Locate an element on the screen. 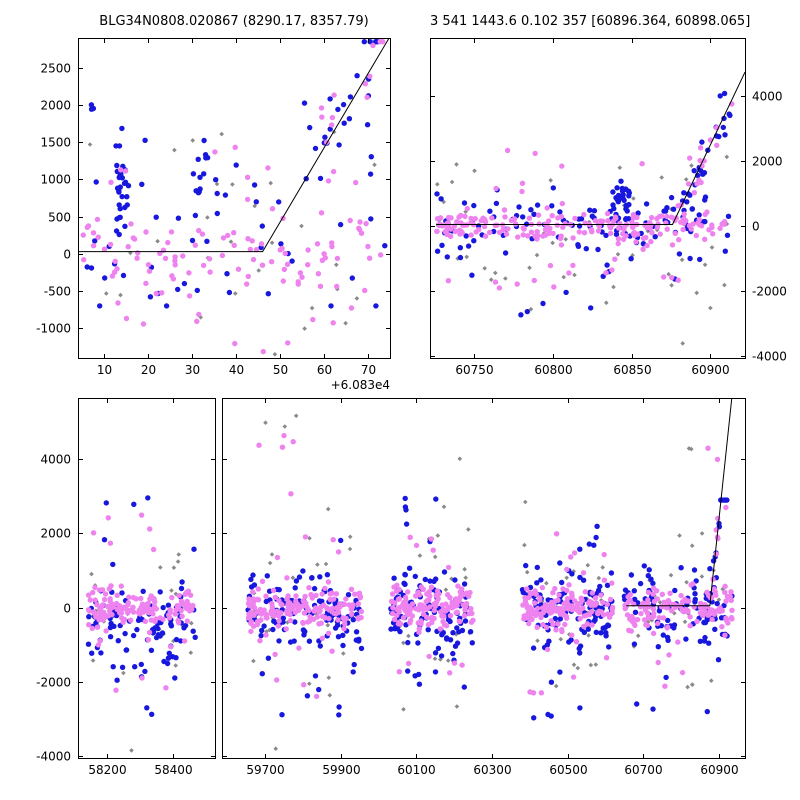 The image size is (800, 800). svg-text: 500 is located at coordinates (59, 218).